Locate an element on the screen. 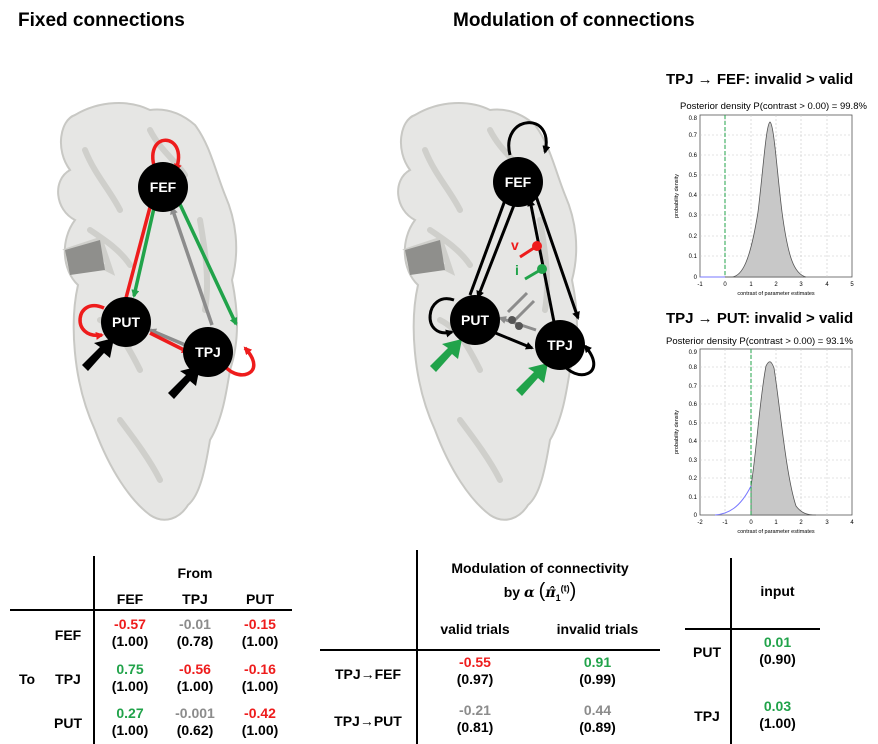  mod-row-label: TPJ→FEF is located at coordinates (368, 674).